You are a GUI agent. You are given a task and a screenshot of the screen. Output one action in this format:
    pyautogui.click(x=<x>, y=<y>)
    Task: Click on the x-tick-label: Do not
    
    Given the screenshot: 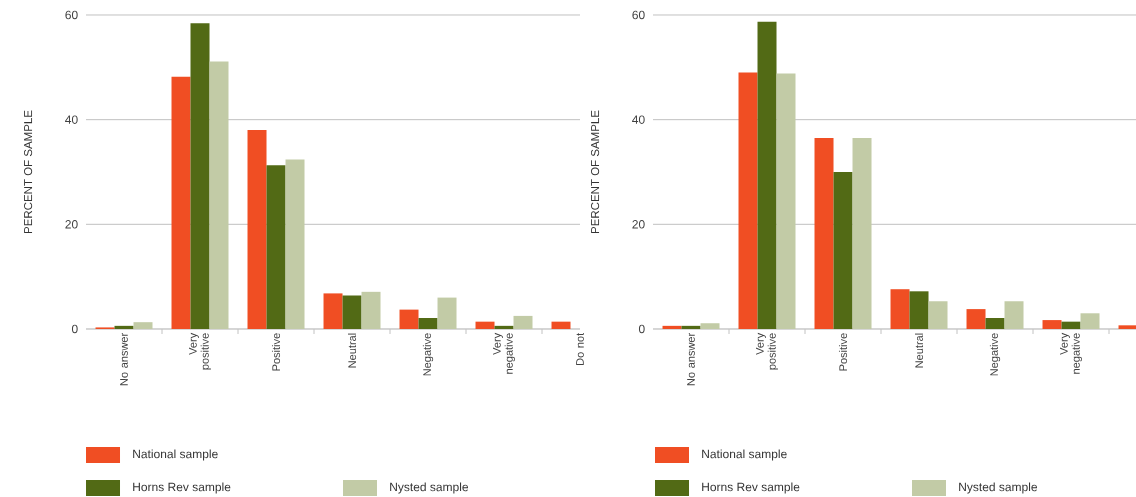 What is the action you would take?
    pyautogui.click(x=580, y=348)
    